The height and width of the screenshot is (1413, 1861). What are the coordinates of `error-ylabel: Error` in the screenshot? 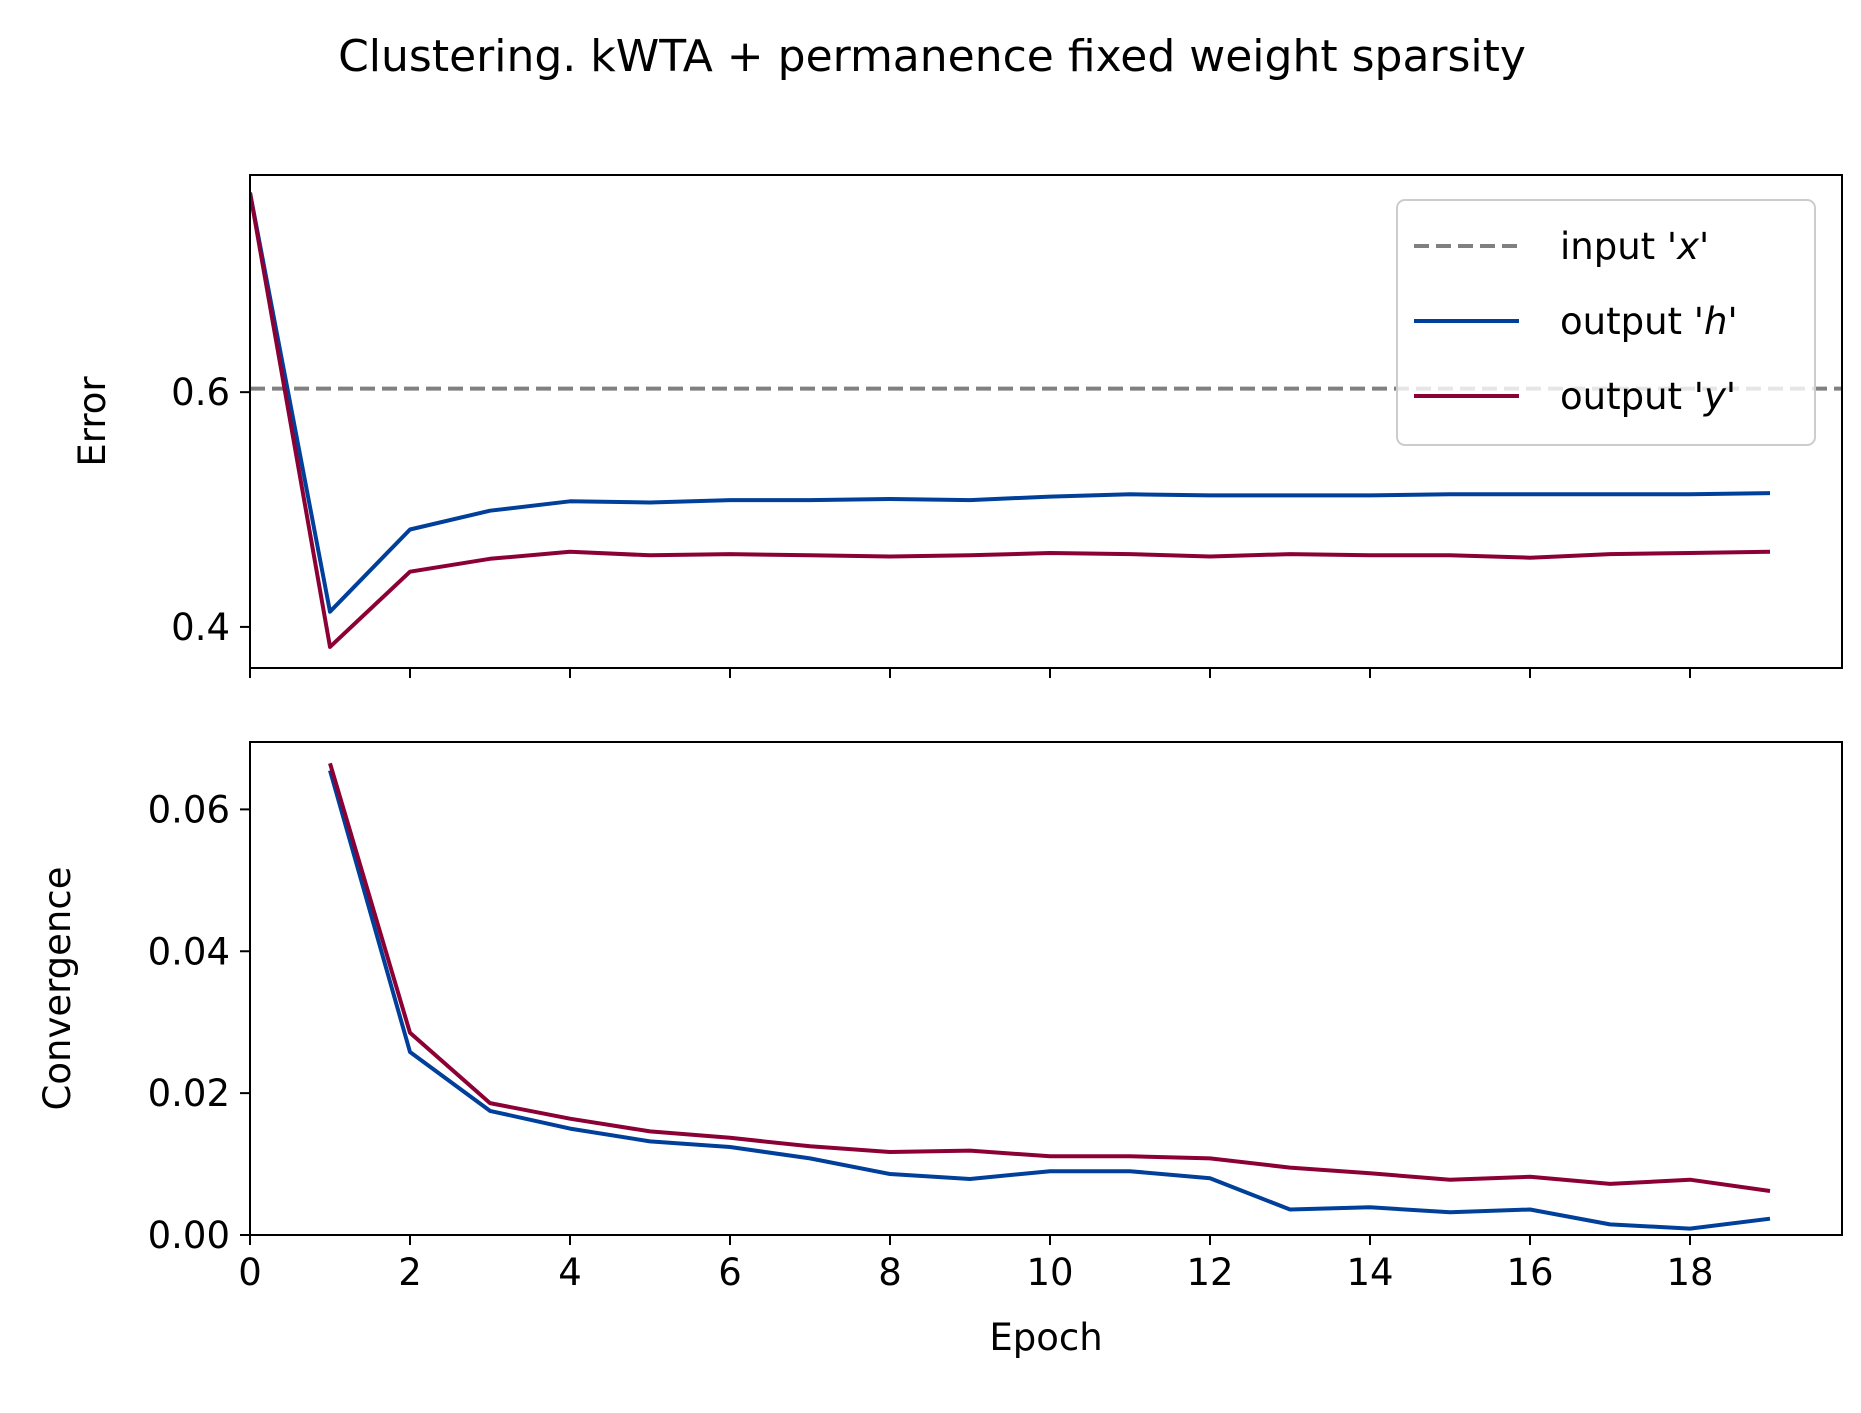 It's located at (92, 421).